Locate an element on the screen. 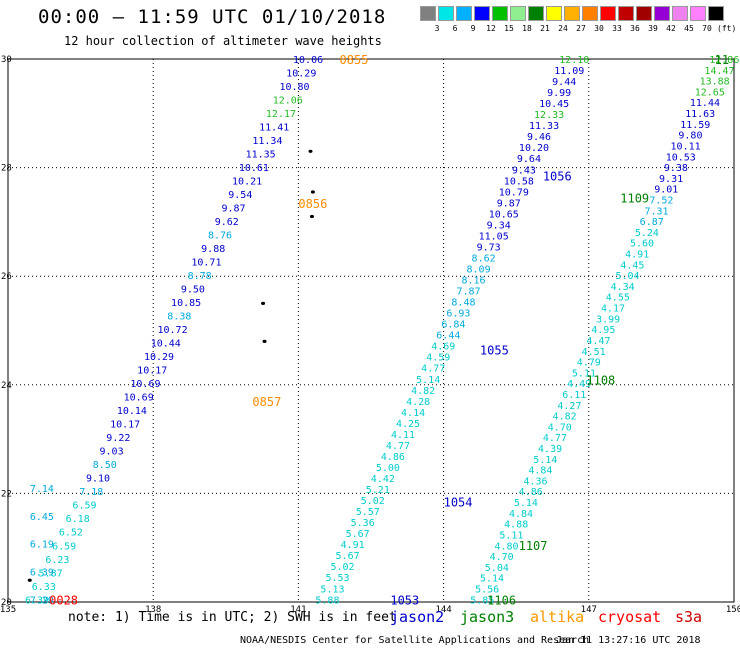  wave-height-value: 10.53 is located at coordinates (681, 157).